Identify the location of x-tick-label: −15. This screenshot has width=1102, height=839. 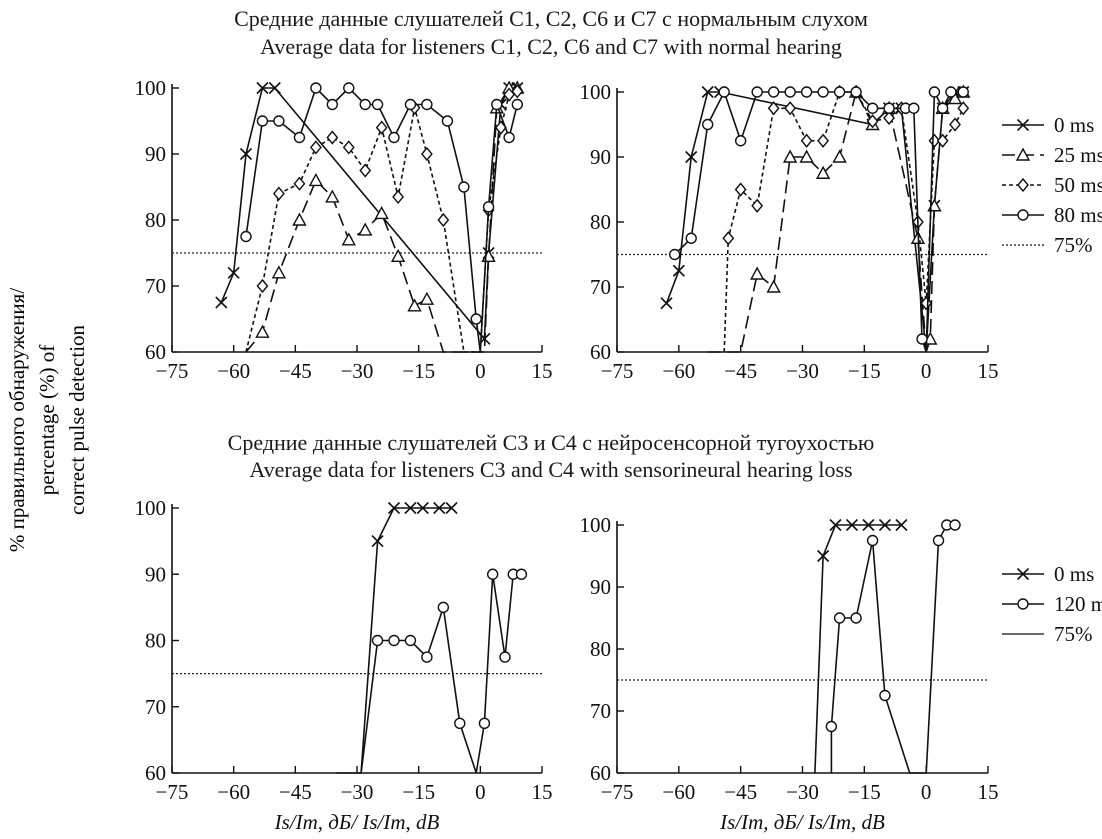
(864, 371).